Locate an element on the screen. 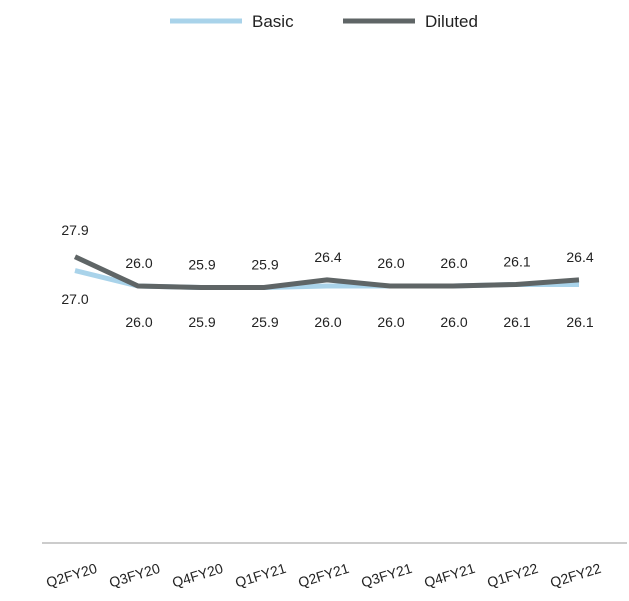 Image resolution: width=629 pixels, height=601 pixels. legend-label-basic: Basic is located at coordinates (273, 21).